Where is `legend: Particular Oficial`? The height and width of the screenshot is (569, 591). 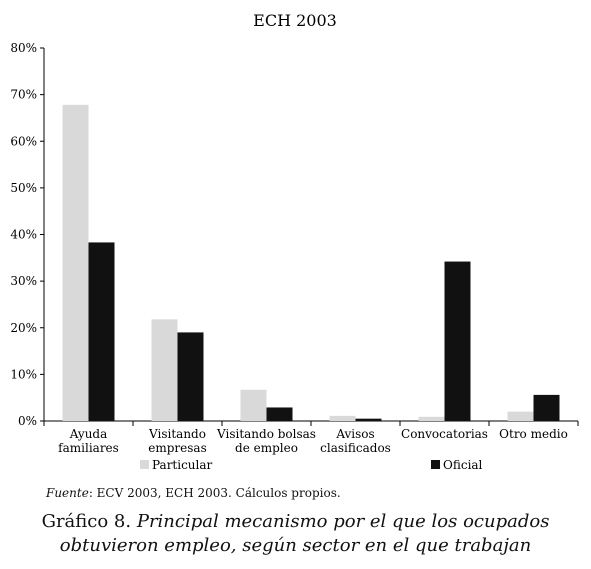
legend: Particular Oficial is located at coordinates (311, 465).